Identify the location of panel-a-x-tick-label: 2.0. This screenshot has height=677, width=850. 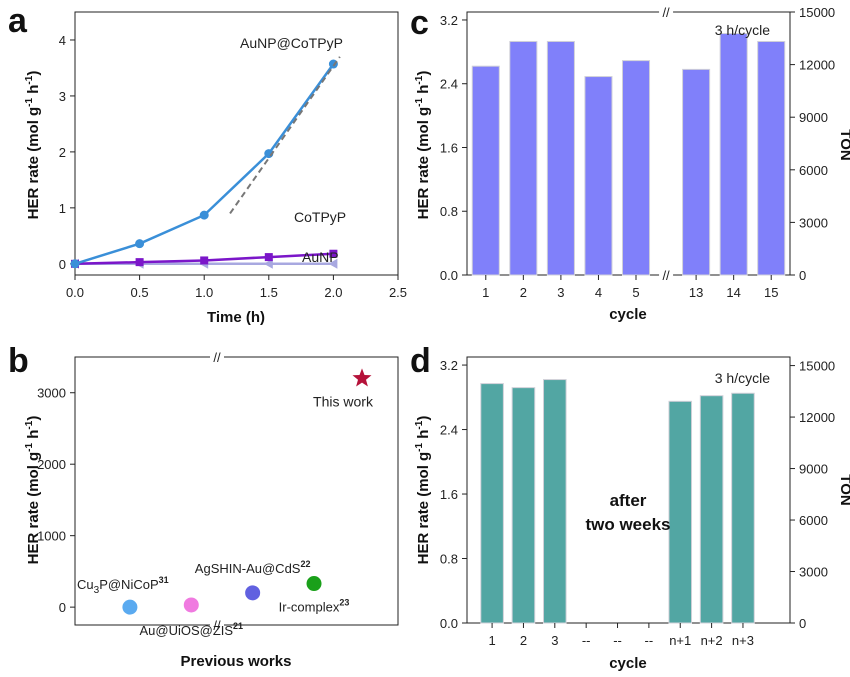
(333, 292).